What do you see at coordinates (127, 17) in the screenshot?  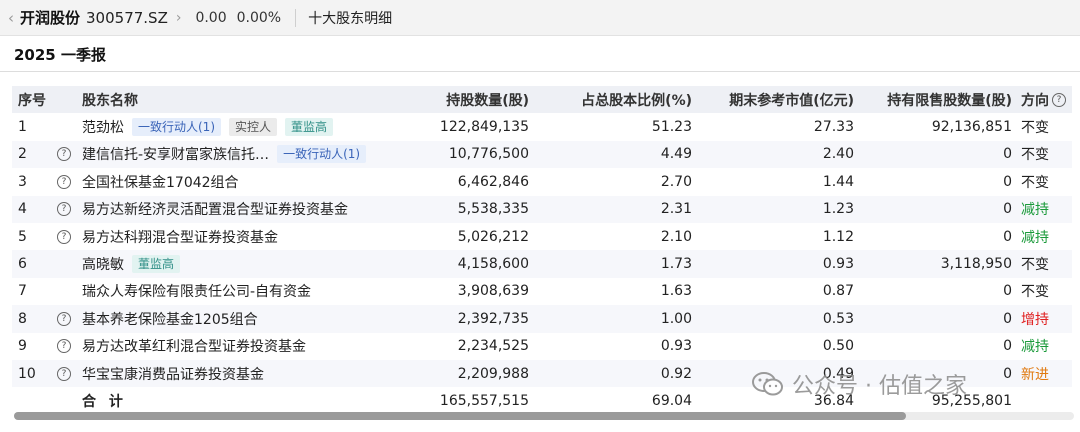 I see `stock-code: 300577.SZ` at bounding box center [127, 17].